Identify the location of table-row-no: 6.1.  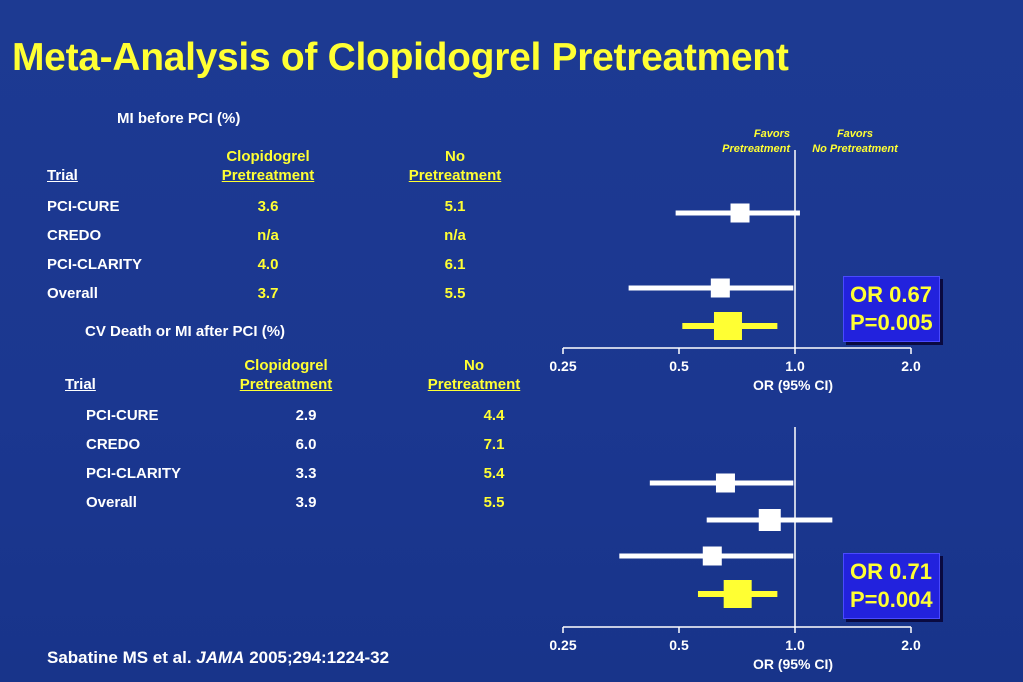
(455, 264).